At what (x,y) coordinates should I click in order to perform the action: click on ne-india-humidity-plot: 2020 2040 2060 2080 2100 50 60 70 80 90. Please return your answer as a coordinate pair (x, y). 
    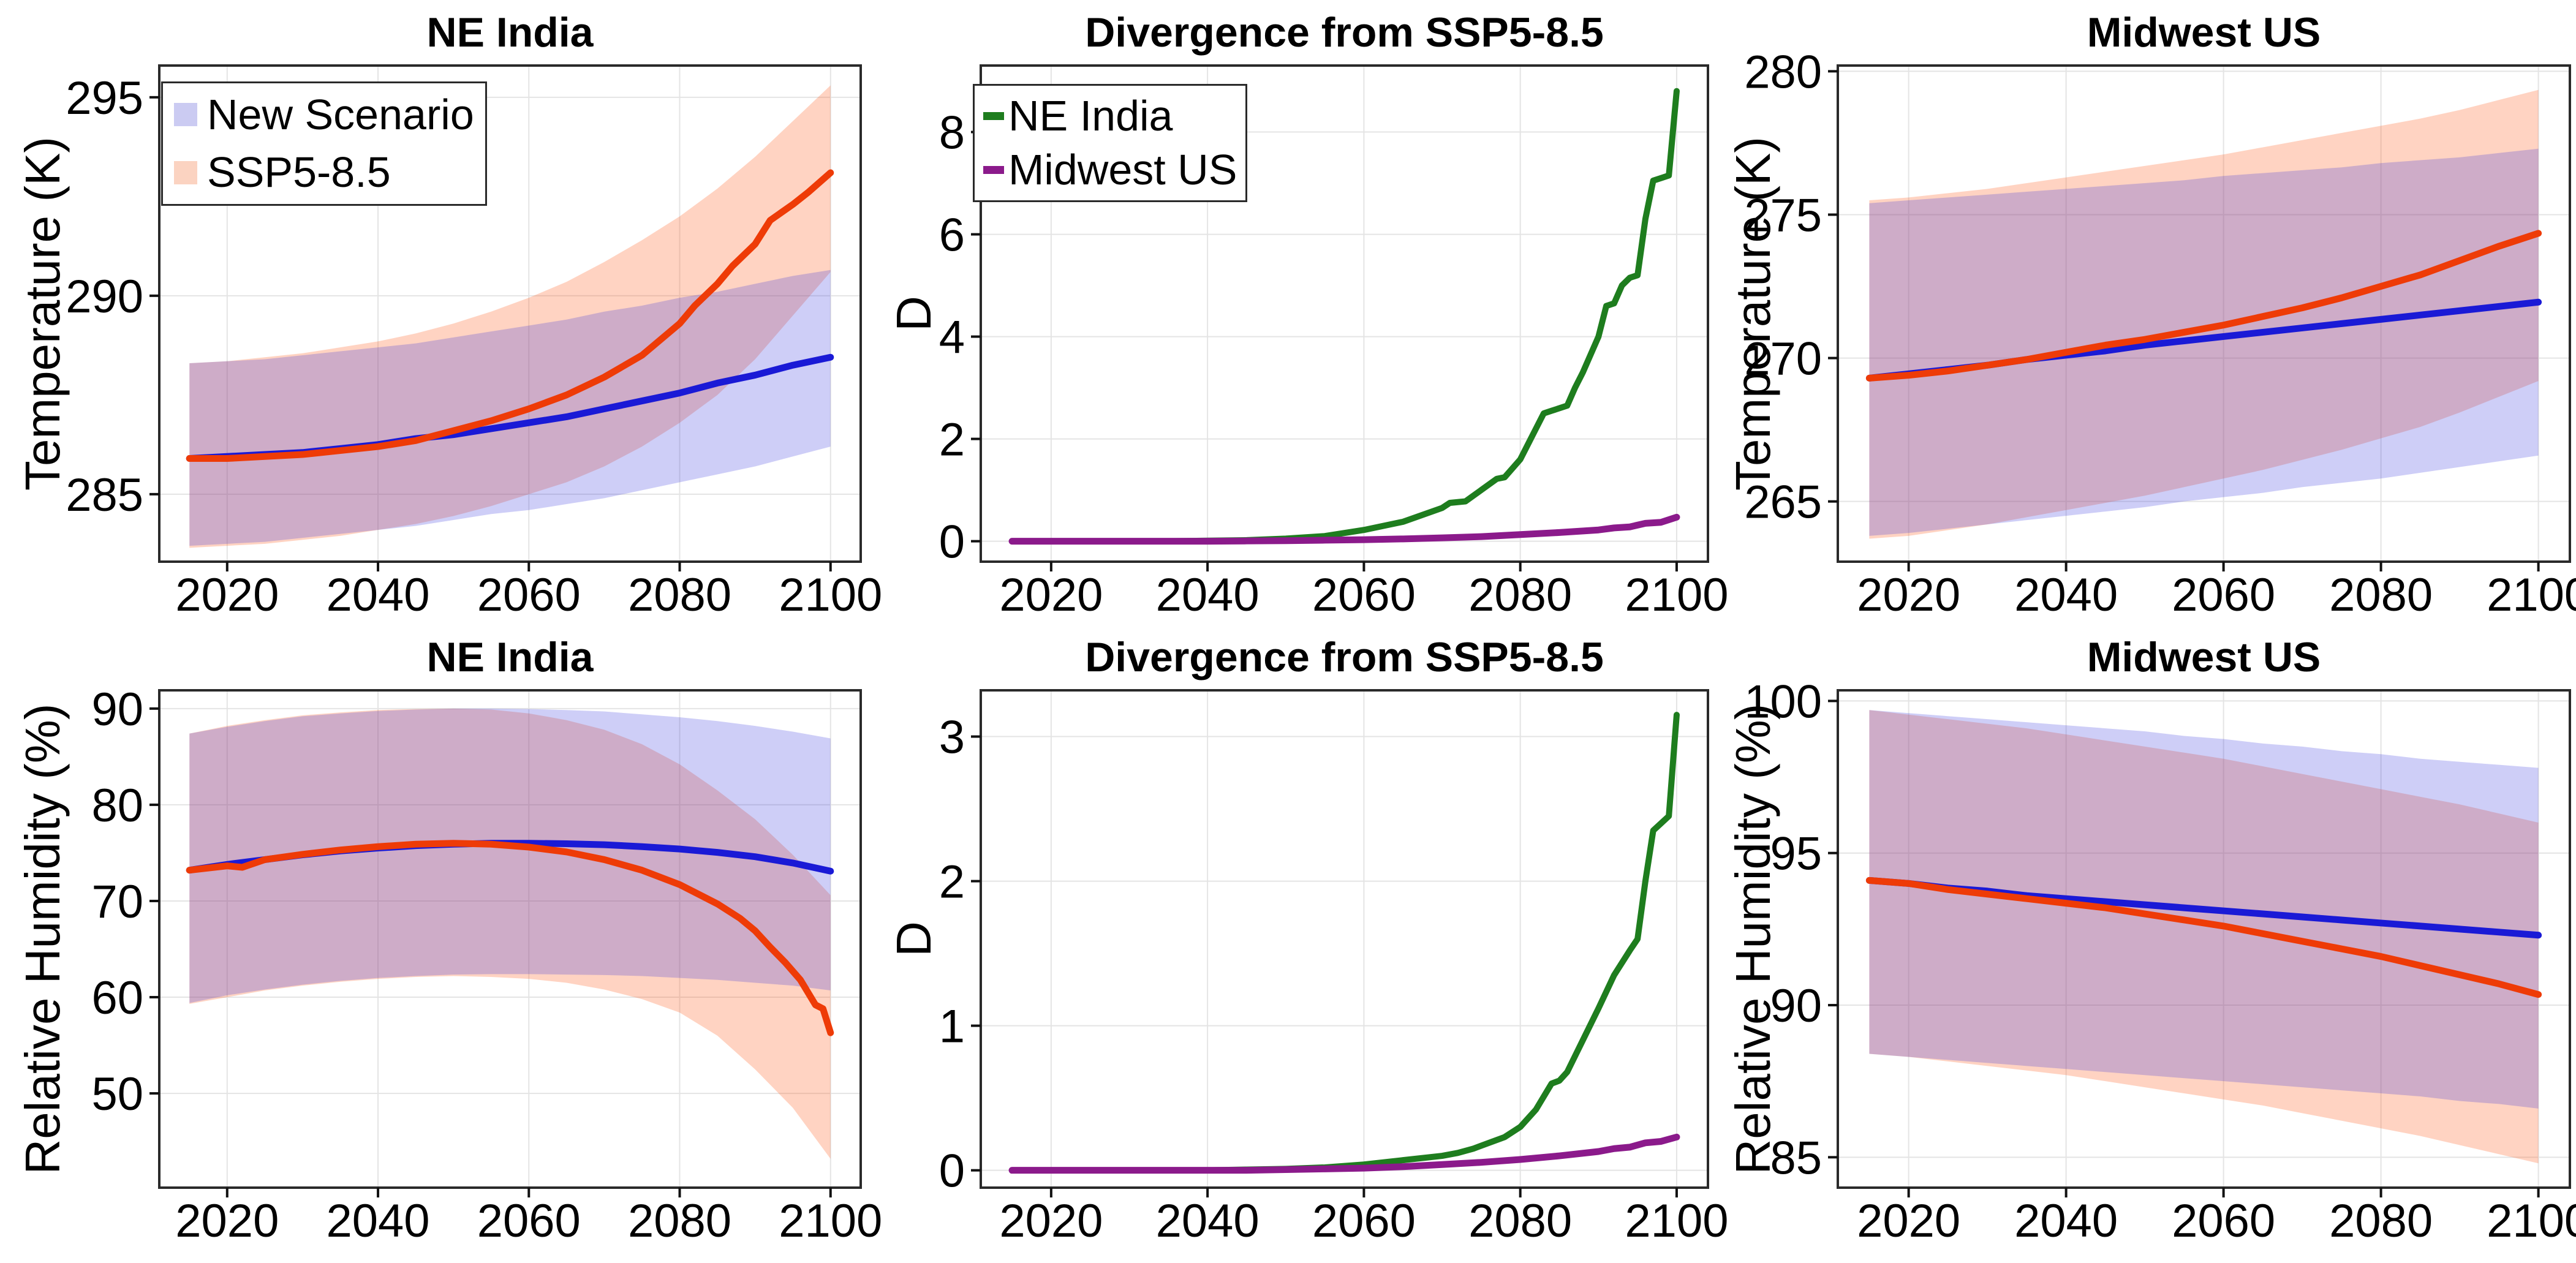
    Looking at the image, I should click on (486, 965).